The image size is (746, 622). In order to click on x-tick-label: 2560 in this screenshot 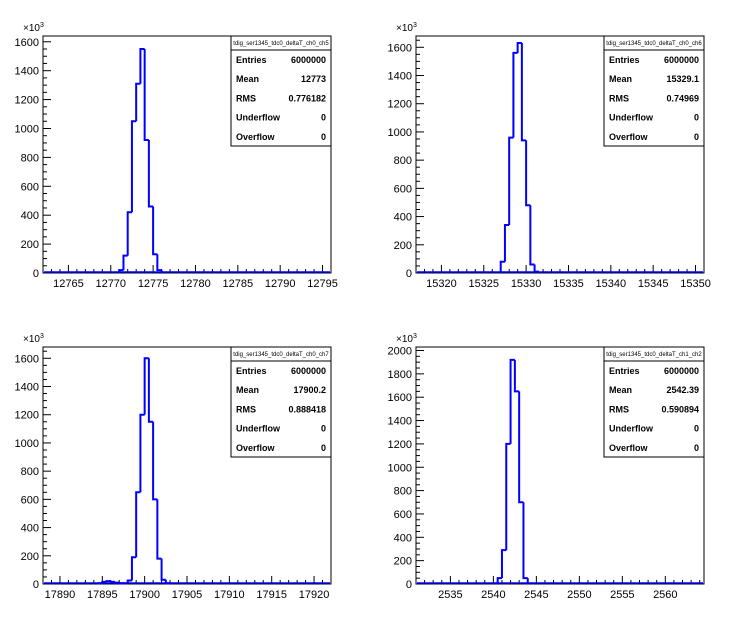, I will do `click(665, 595)`.